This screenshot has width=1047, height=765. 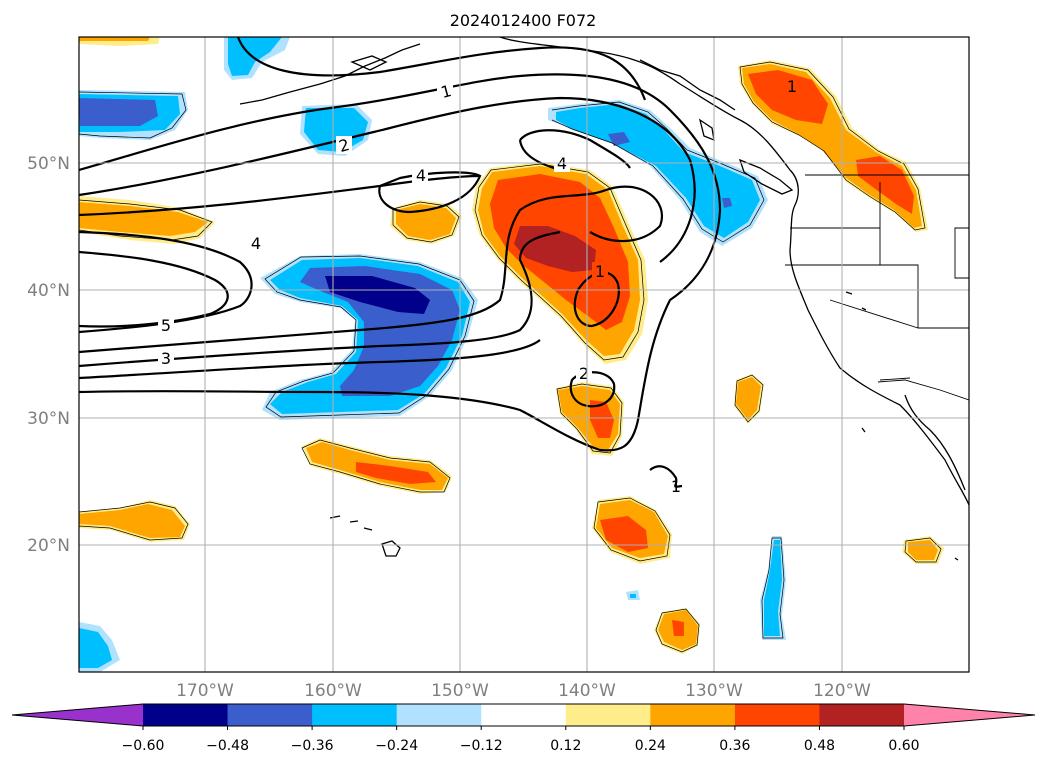 I want to click on colorbar-tick-label: 0.12, so click(x=565, y=746).